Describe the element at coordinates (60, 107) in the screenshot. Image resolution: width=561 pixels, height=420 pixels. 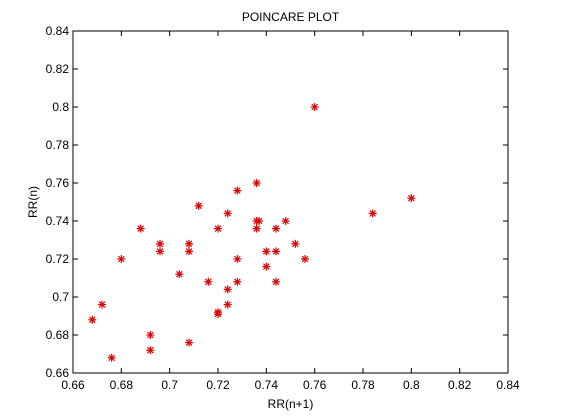
I see `y-tick-label: 0.8` at that location.